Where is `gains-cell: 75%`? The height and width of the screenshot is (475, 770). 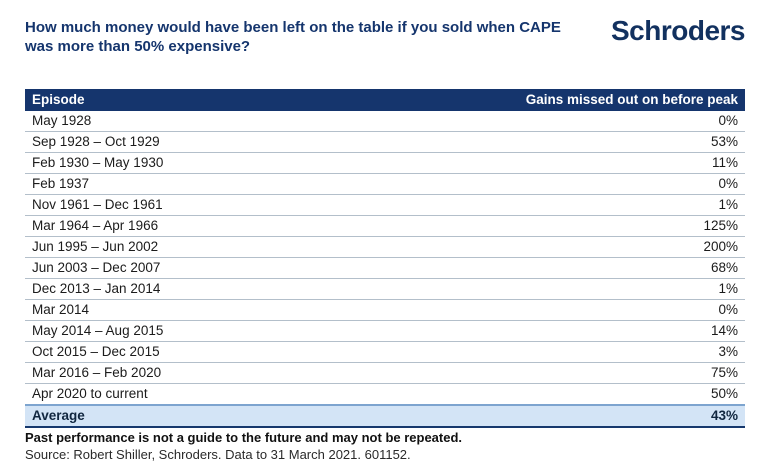 gains-cell: 75% is located at coordinates (525, 373).